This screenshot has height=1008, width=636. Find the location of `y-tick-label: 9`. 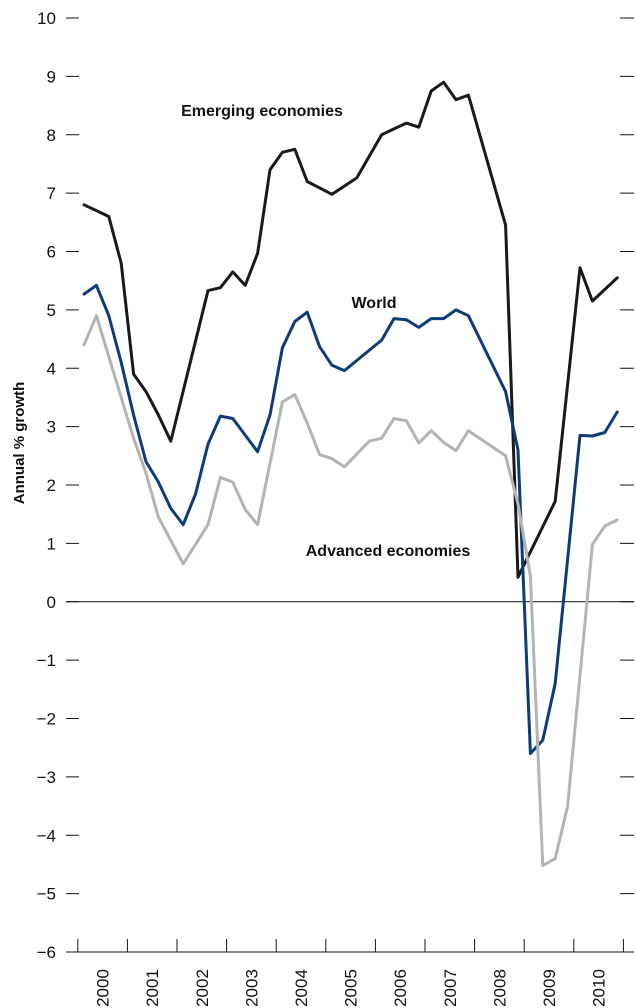

y-tick-label: 9 is located at coordinates (51, 76).